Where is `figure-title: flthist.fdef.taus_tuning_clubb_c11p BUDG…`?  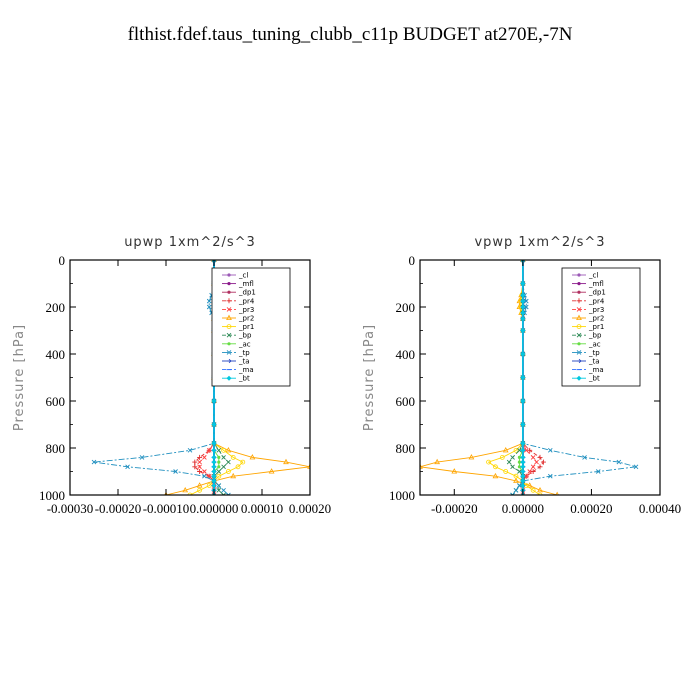
figure-title: flthist.fdef.taus_tuning_clubb_c11p BUDG… is located at coordinates (350, 34).